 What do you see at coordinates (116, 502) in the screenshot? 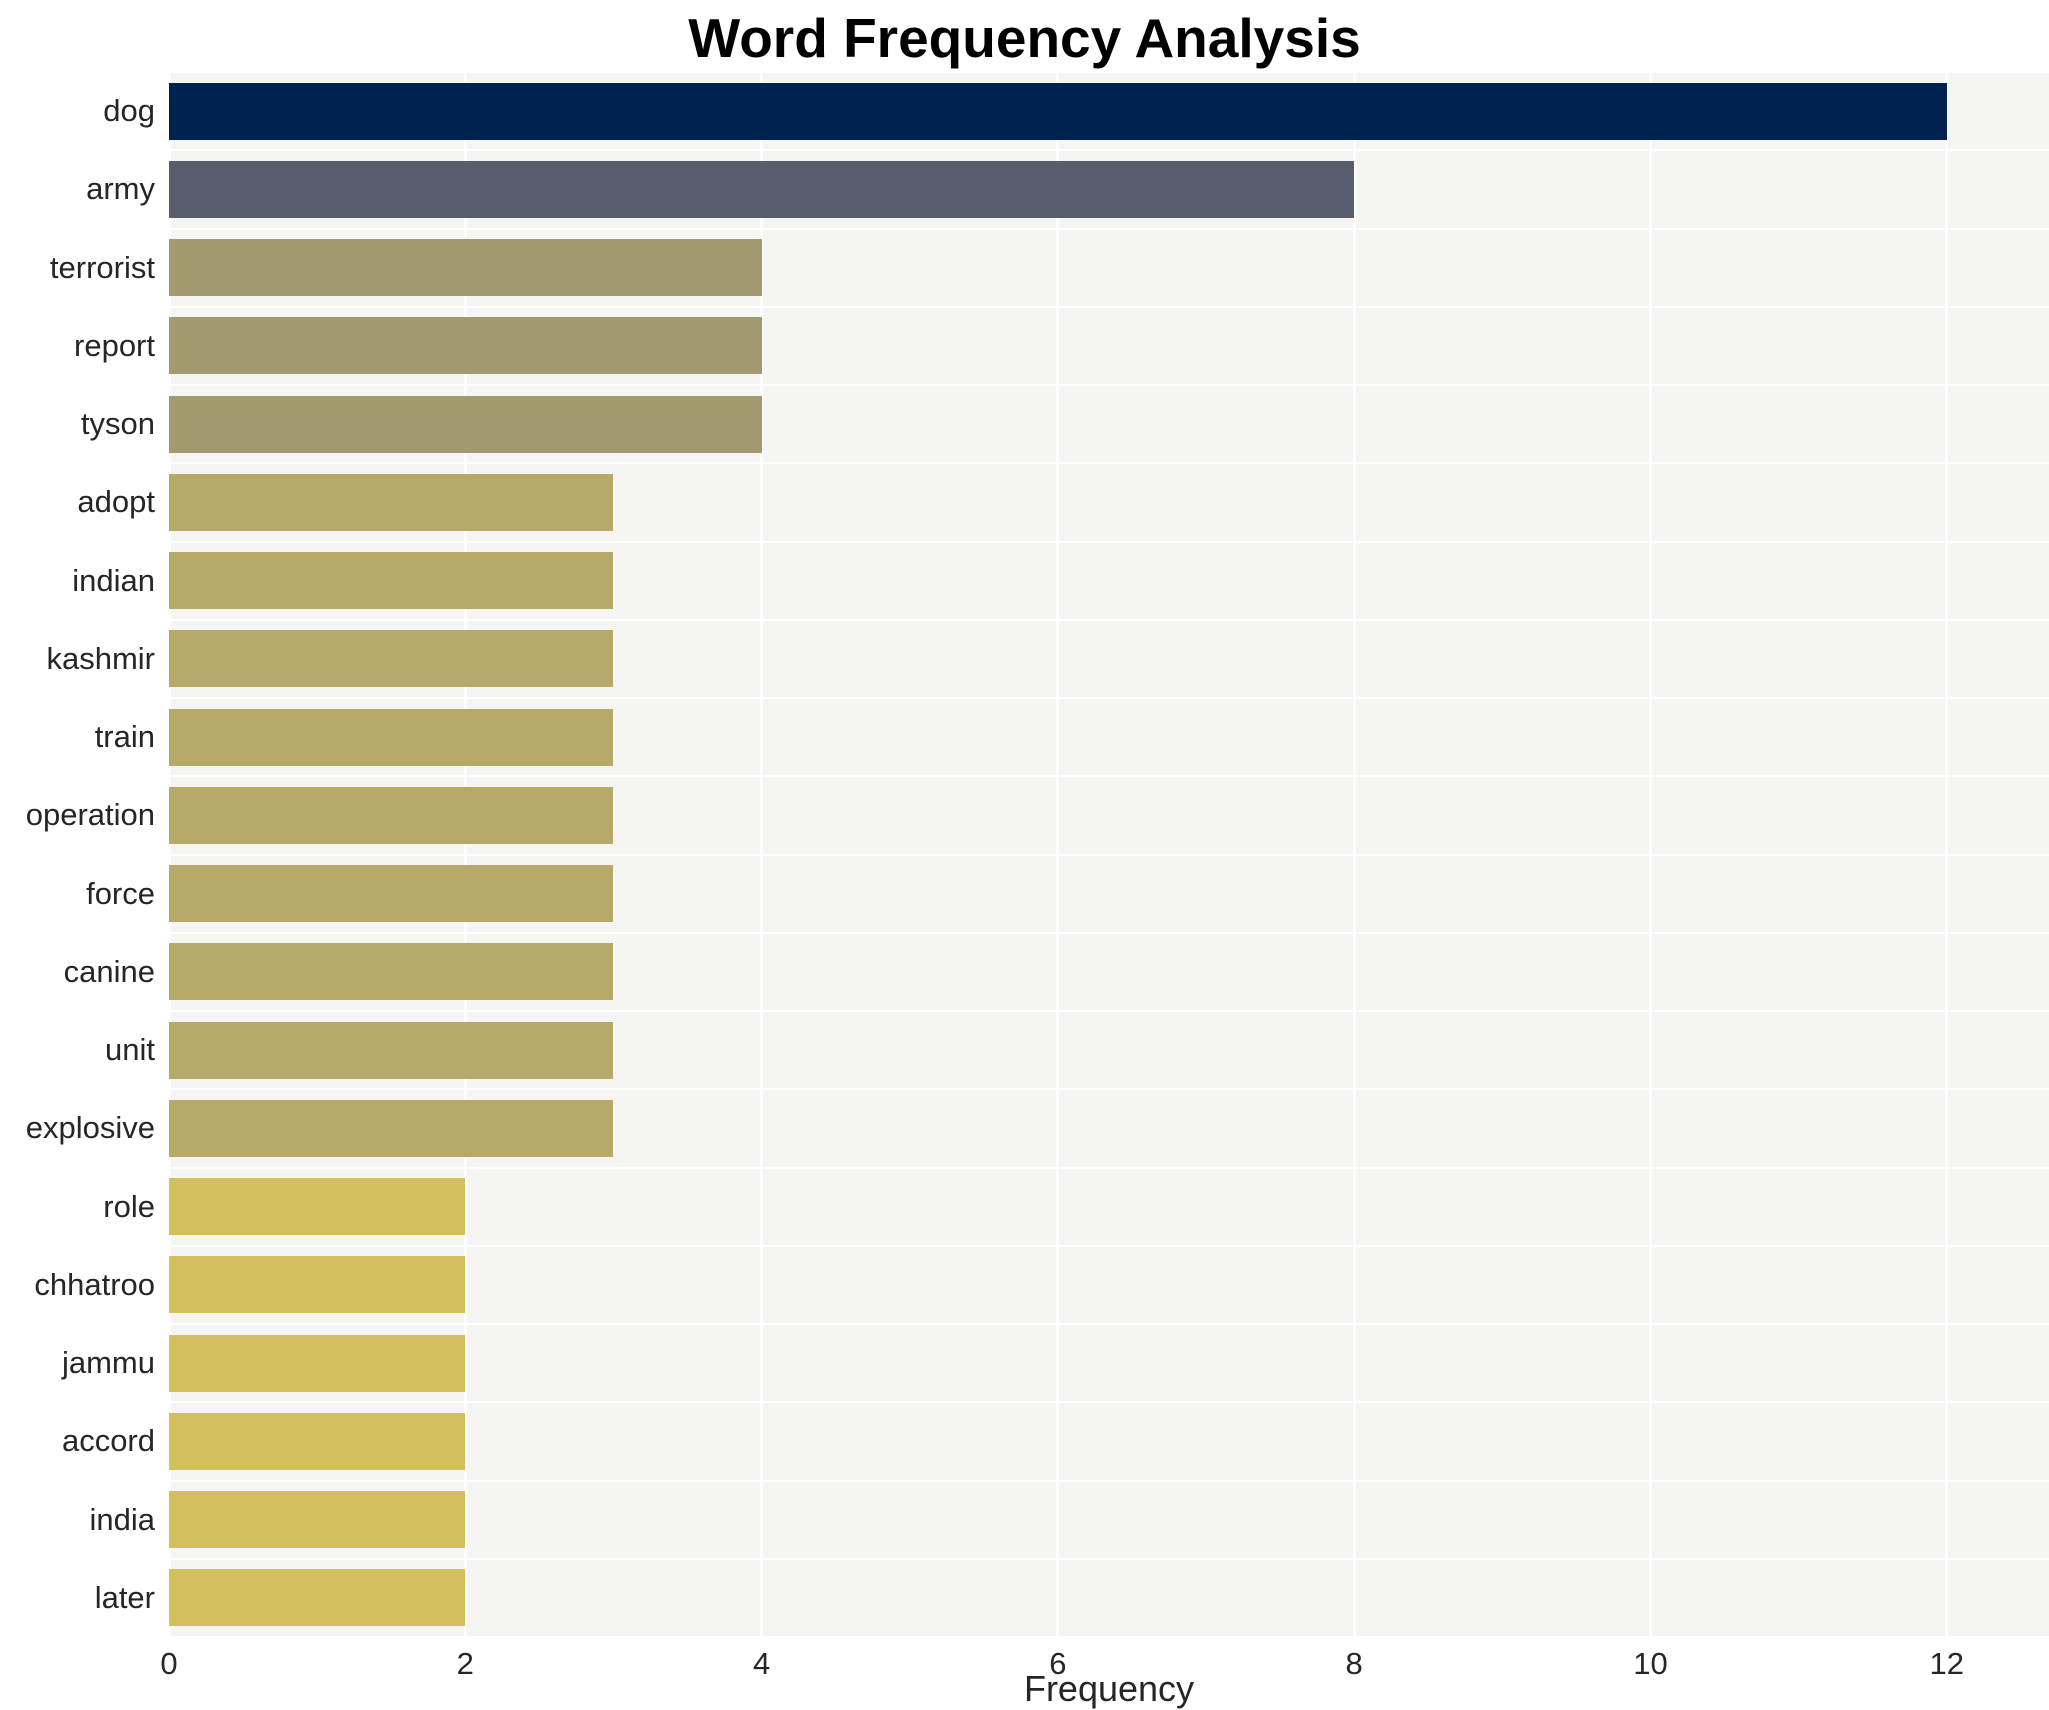
I see `category-label: adopt` at bounding box center [116, 502].